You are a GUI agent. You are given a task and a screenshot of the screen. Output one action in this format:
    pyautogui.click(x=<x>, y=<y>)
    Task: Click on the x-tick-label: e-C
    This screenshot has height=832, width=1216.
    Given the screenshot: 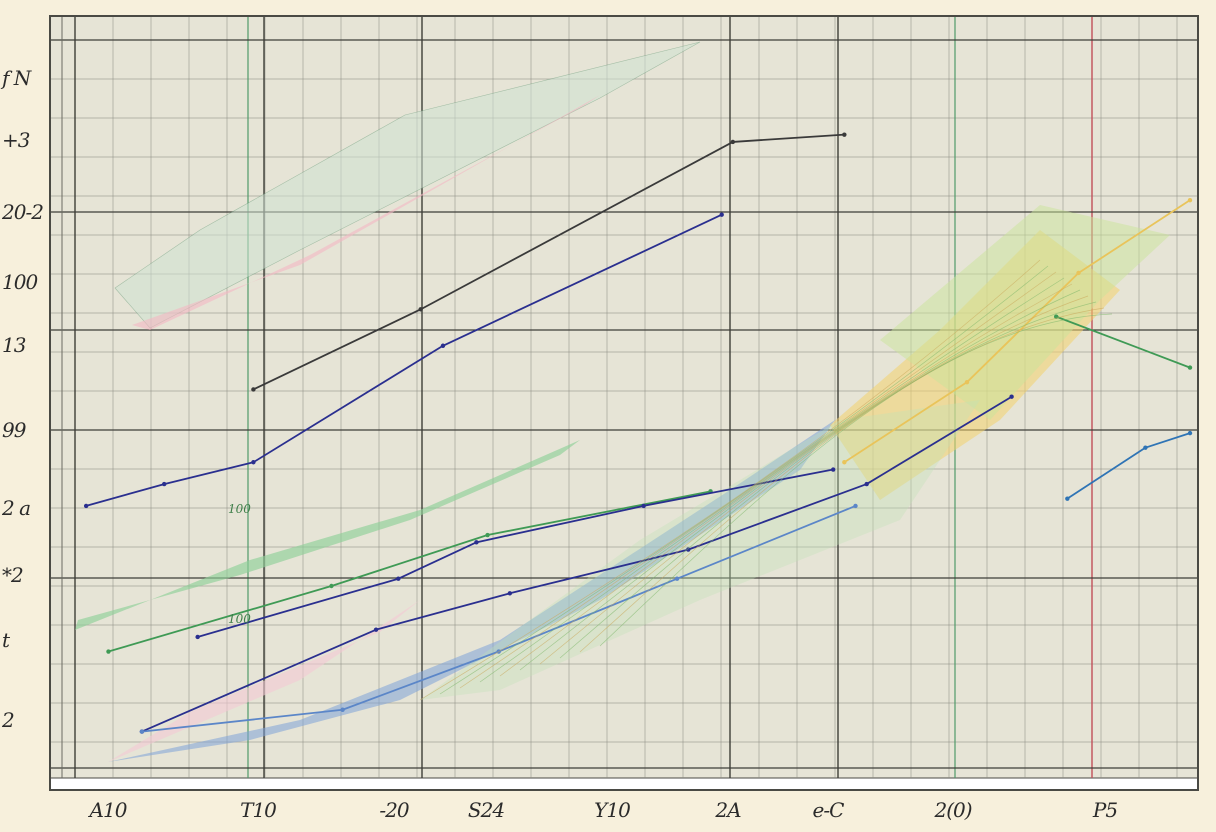 What is the action you would take?
    pyautogui.click(x=828, y=810)
    